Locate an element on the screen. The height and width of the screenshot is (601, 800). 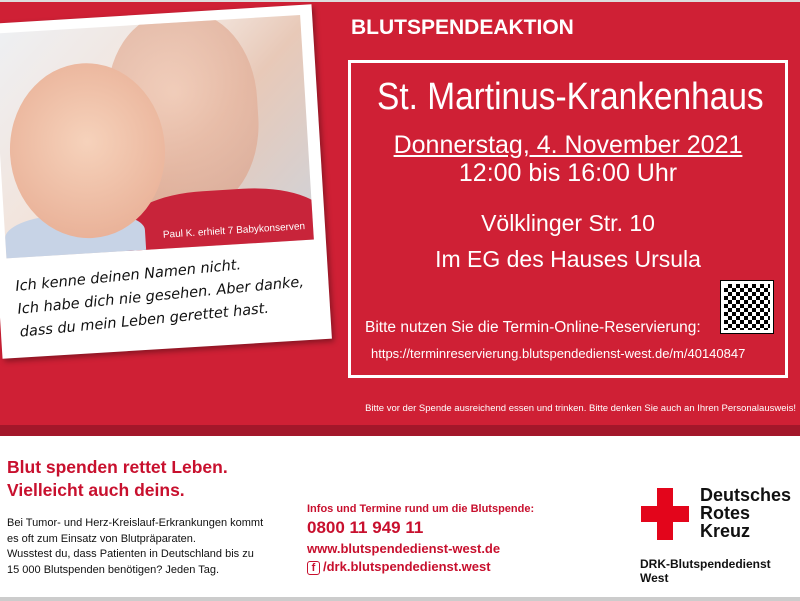
facebook-handle: /drk.blutspendedienst.west is located at coordinates (407, 566).